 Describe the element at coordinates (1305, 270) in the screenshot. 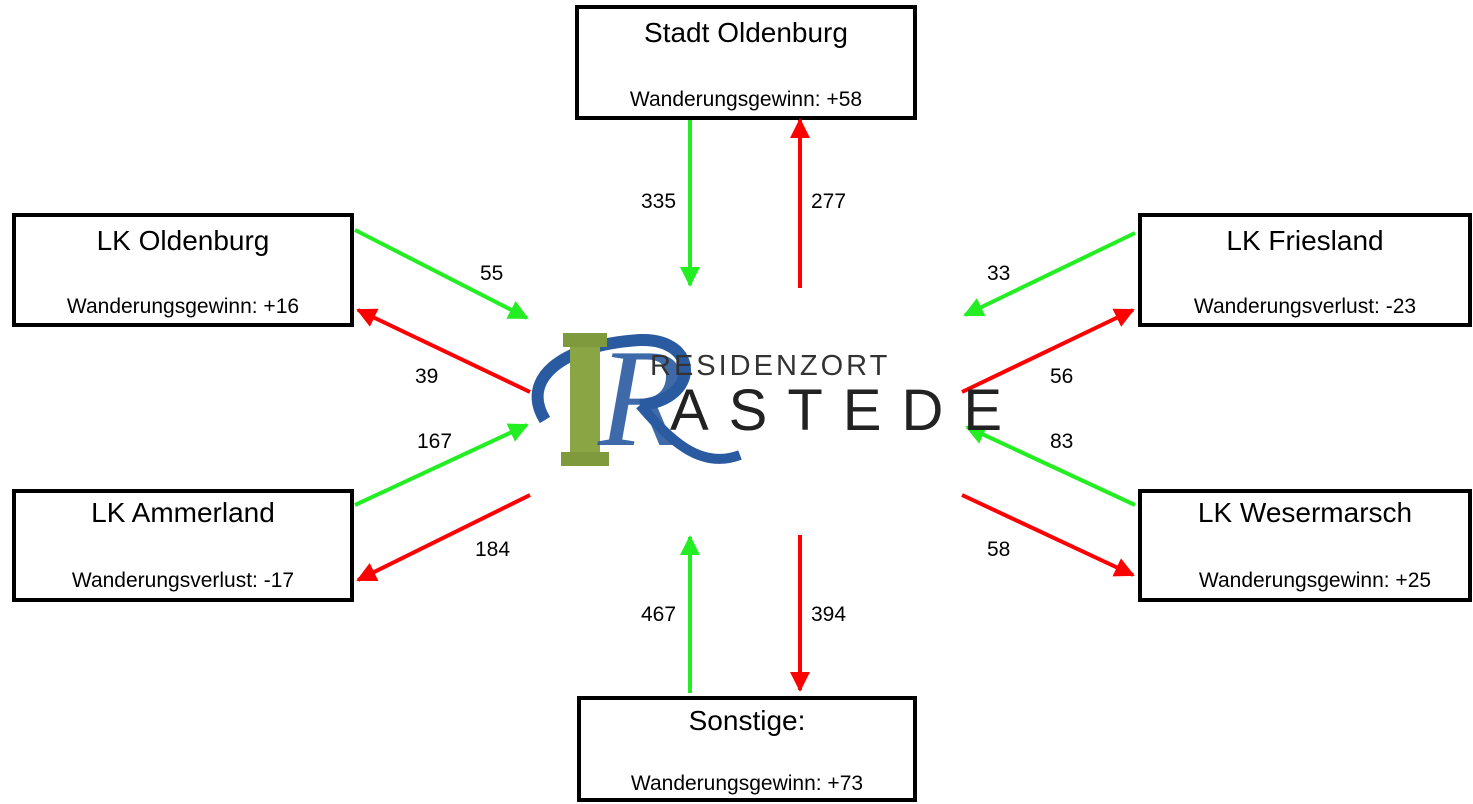

I see `node-box: LK Friesland Wanderungsverlust: -23` at that location.